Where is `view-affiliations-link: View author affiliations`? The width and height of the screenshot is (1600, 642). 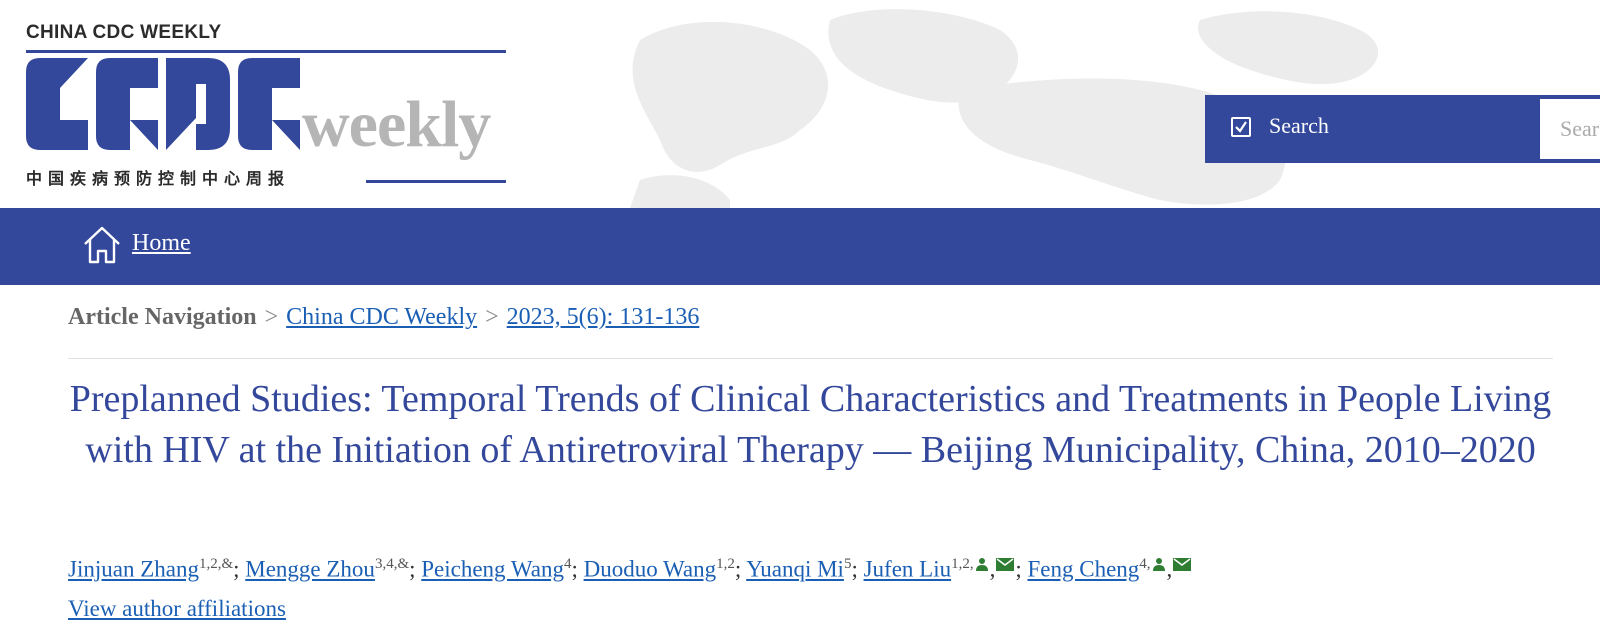
view-affiliations-link: View author affiliations is located at coordinates (177, 608).